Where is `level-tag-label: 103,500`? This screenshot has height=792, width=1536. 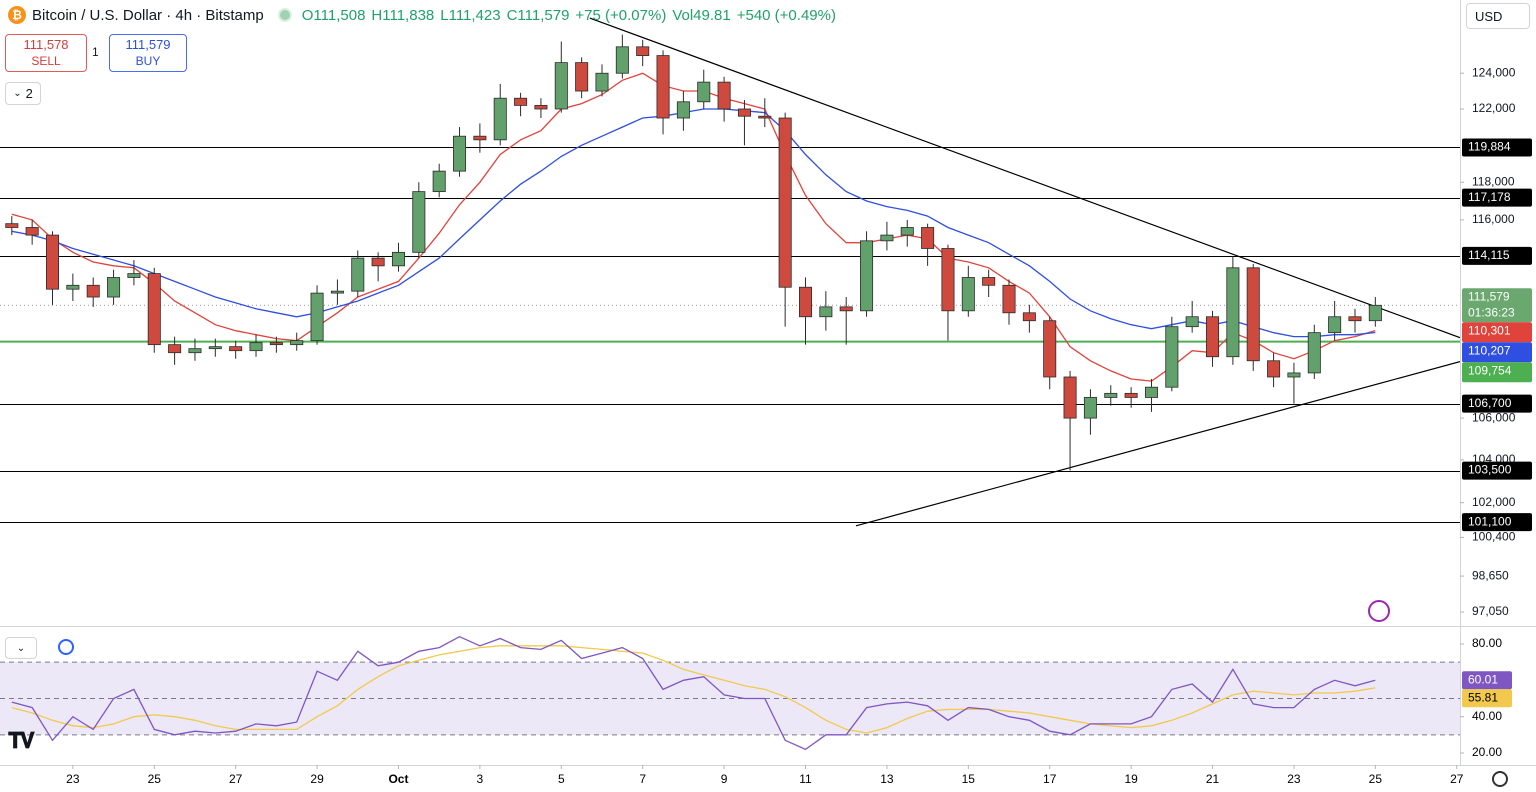
level-tag-label: 103,500 is located at coordinates (1490, 470).